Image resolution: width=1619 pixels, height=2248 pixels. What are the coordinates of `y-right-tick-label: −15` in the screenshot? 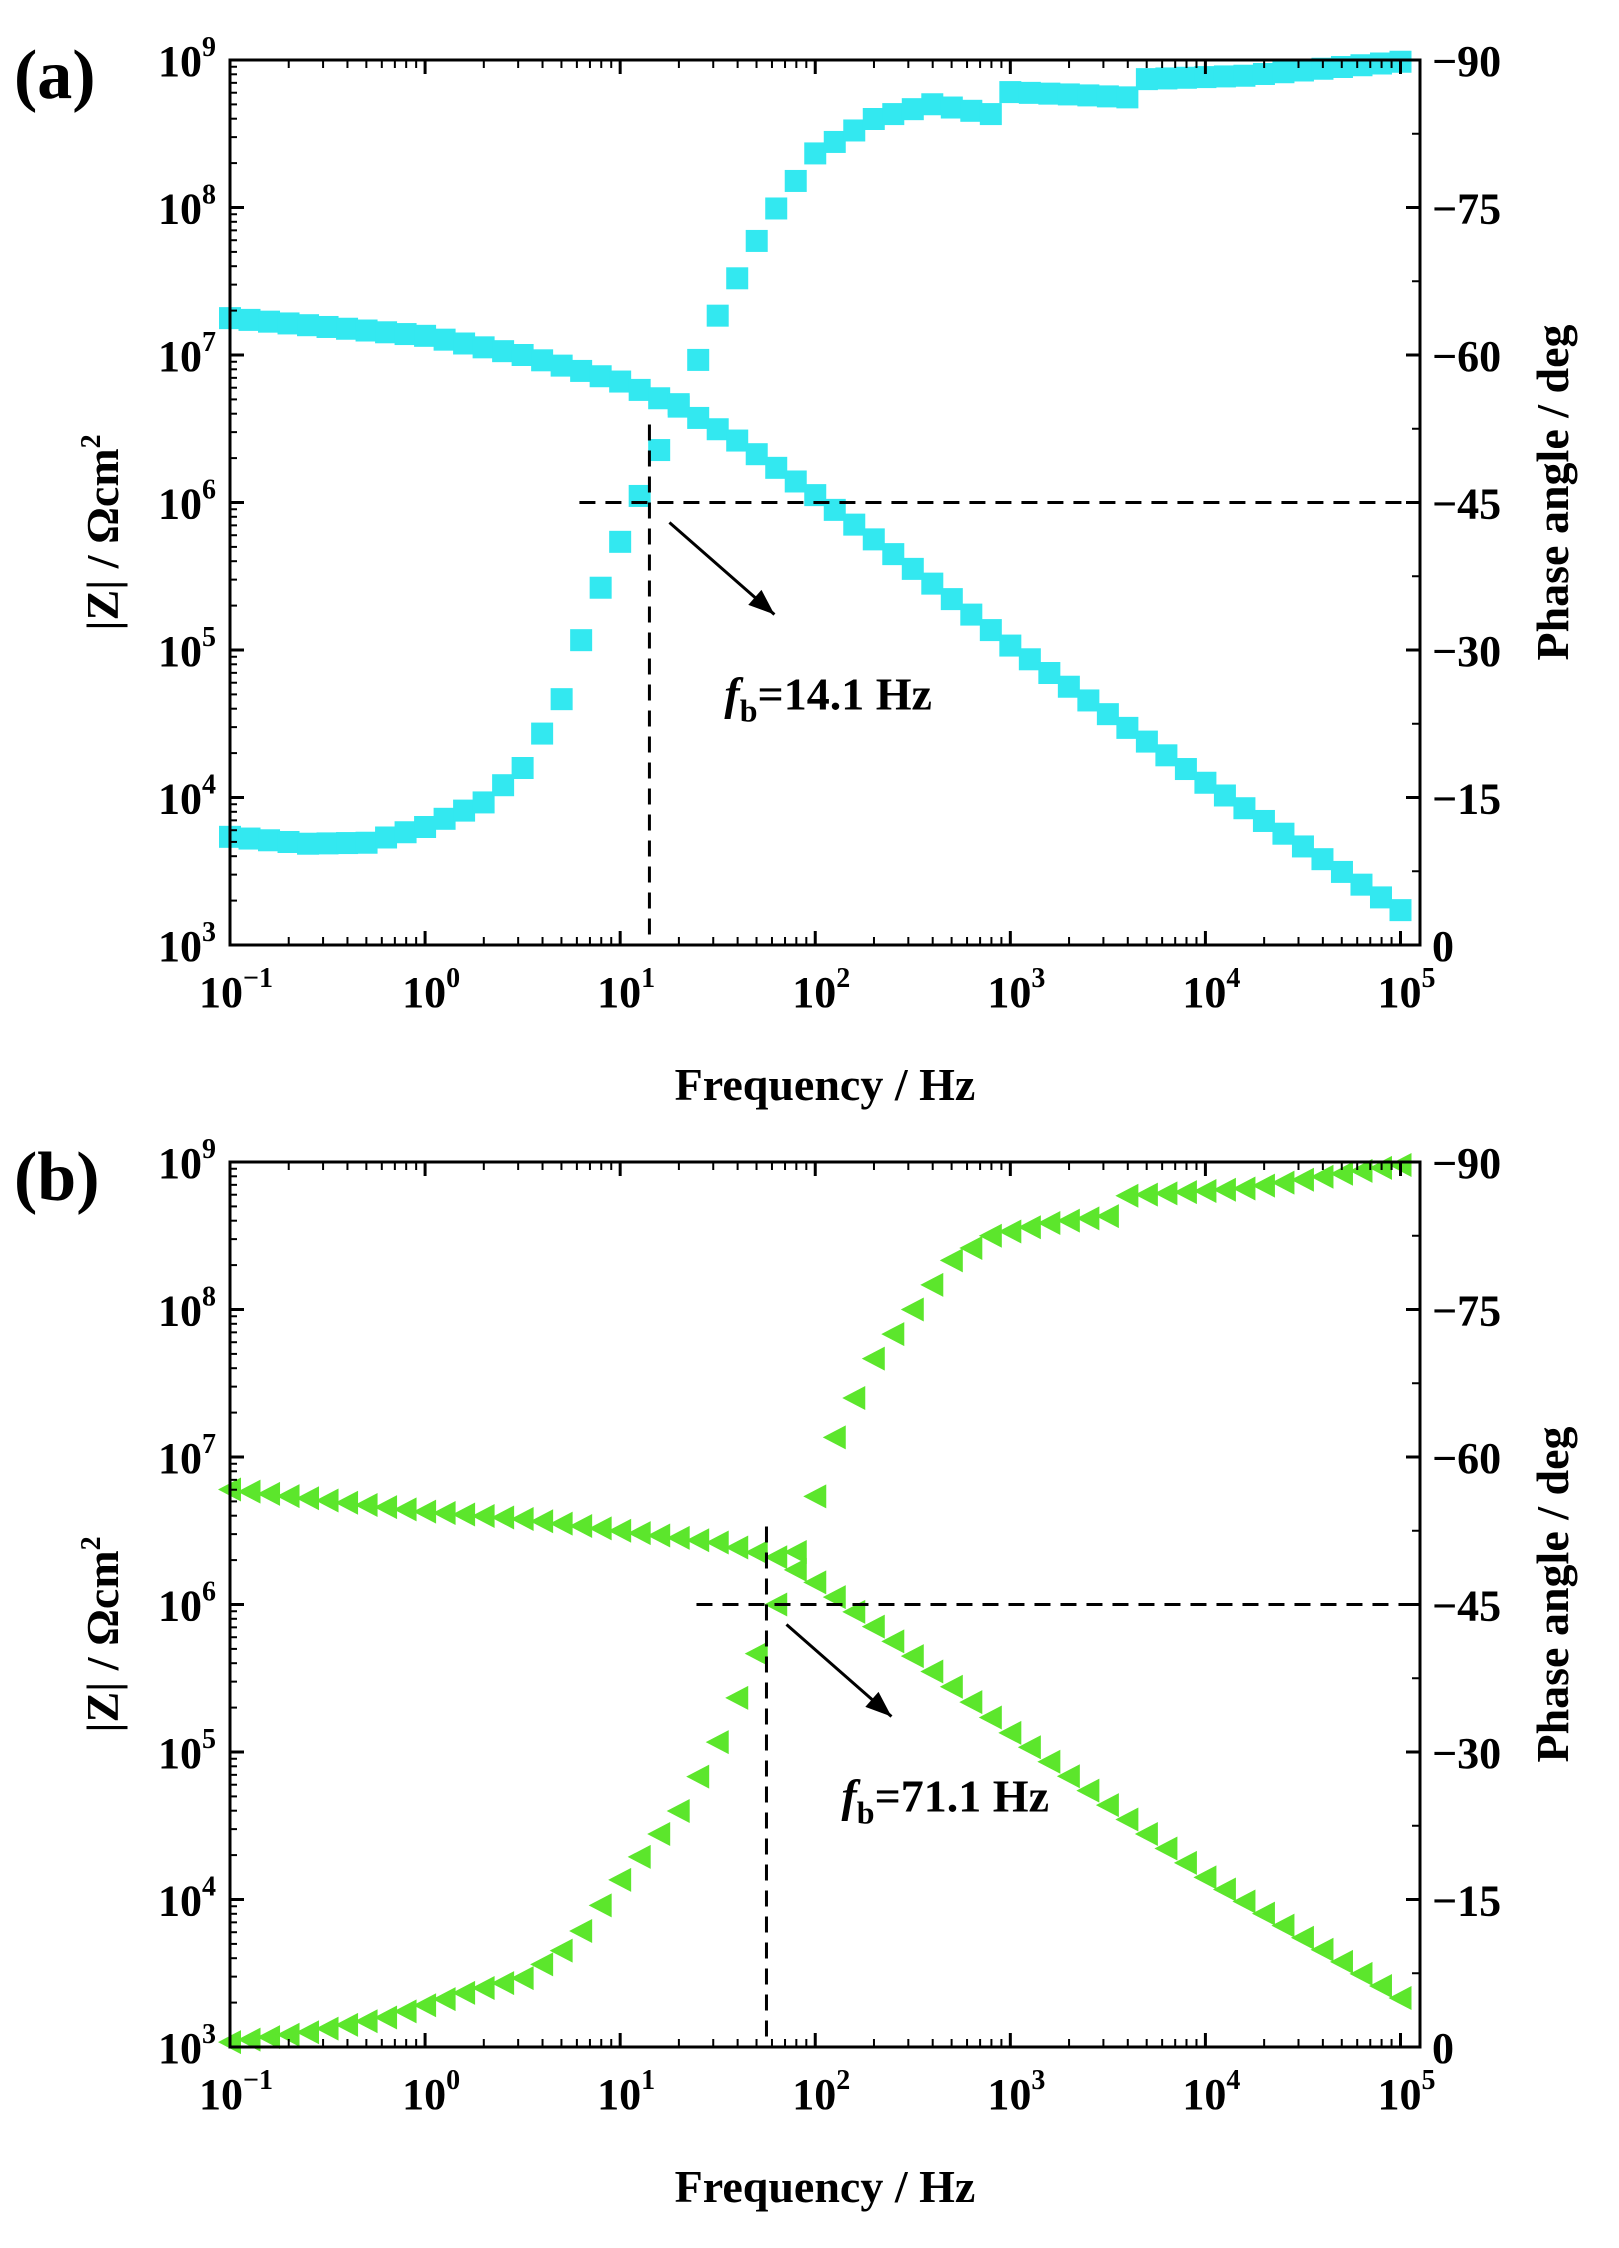 It's located at (1466, 1901).